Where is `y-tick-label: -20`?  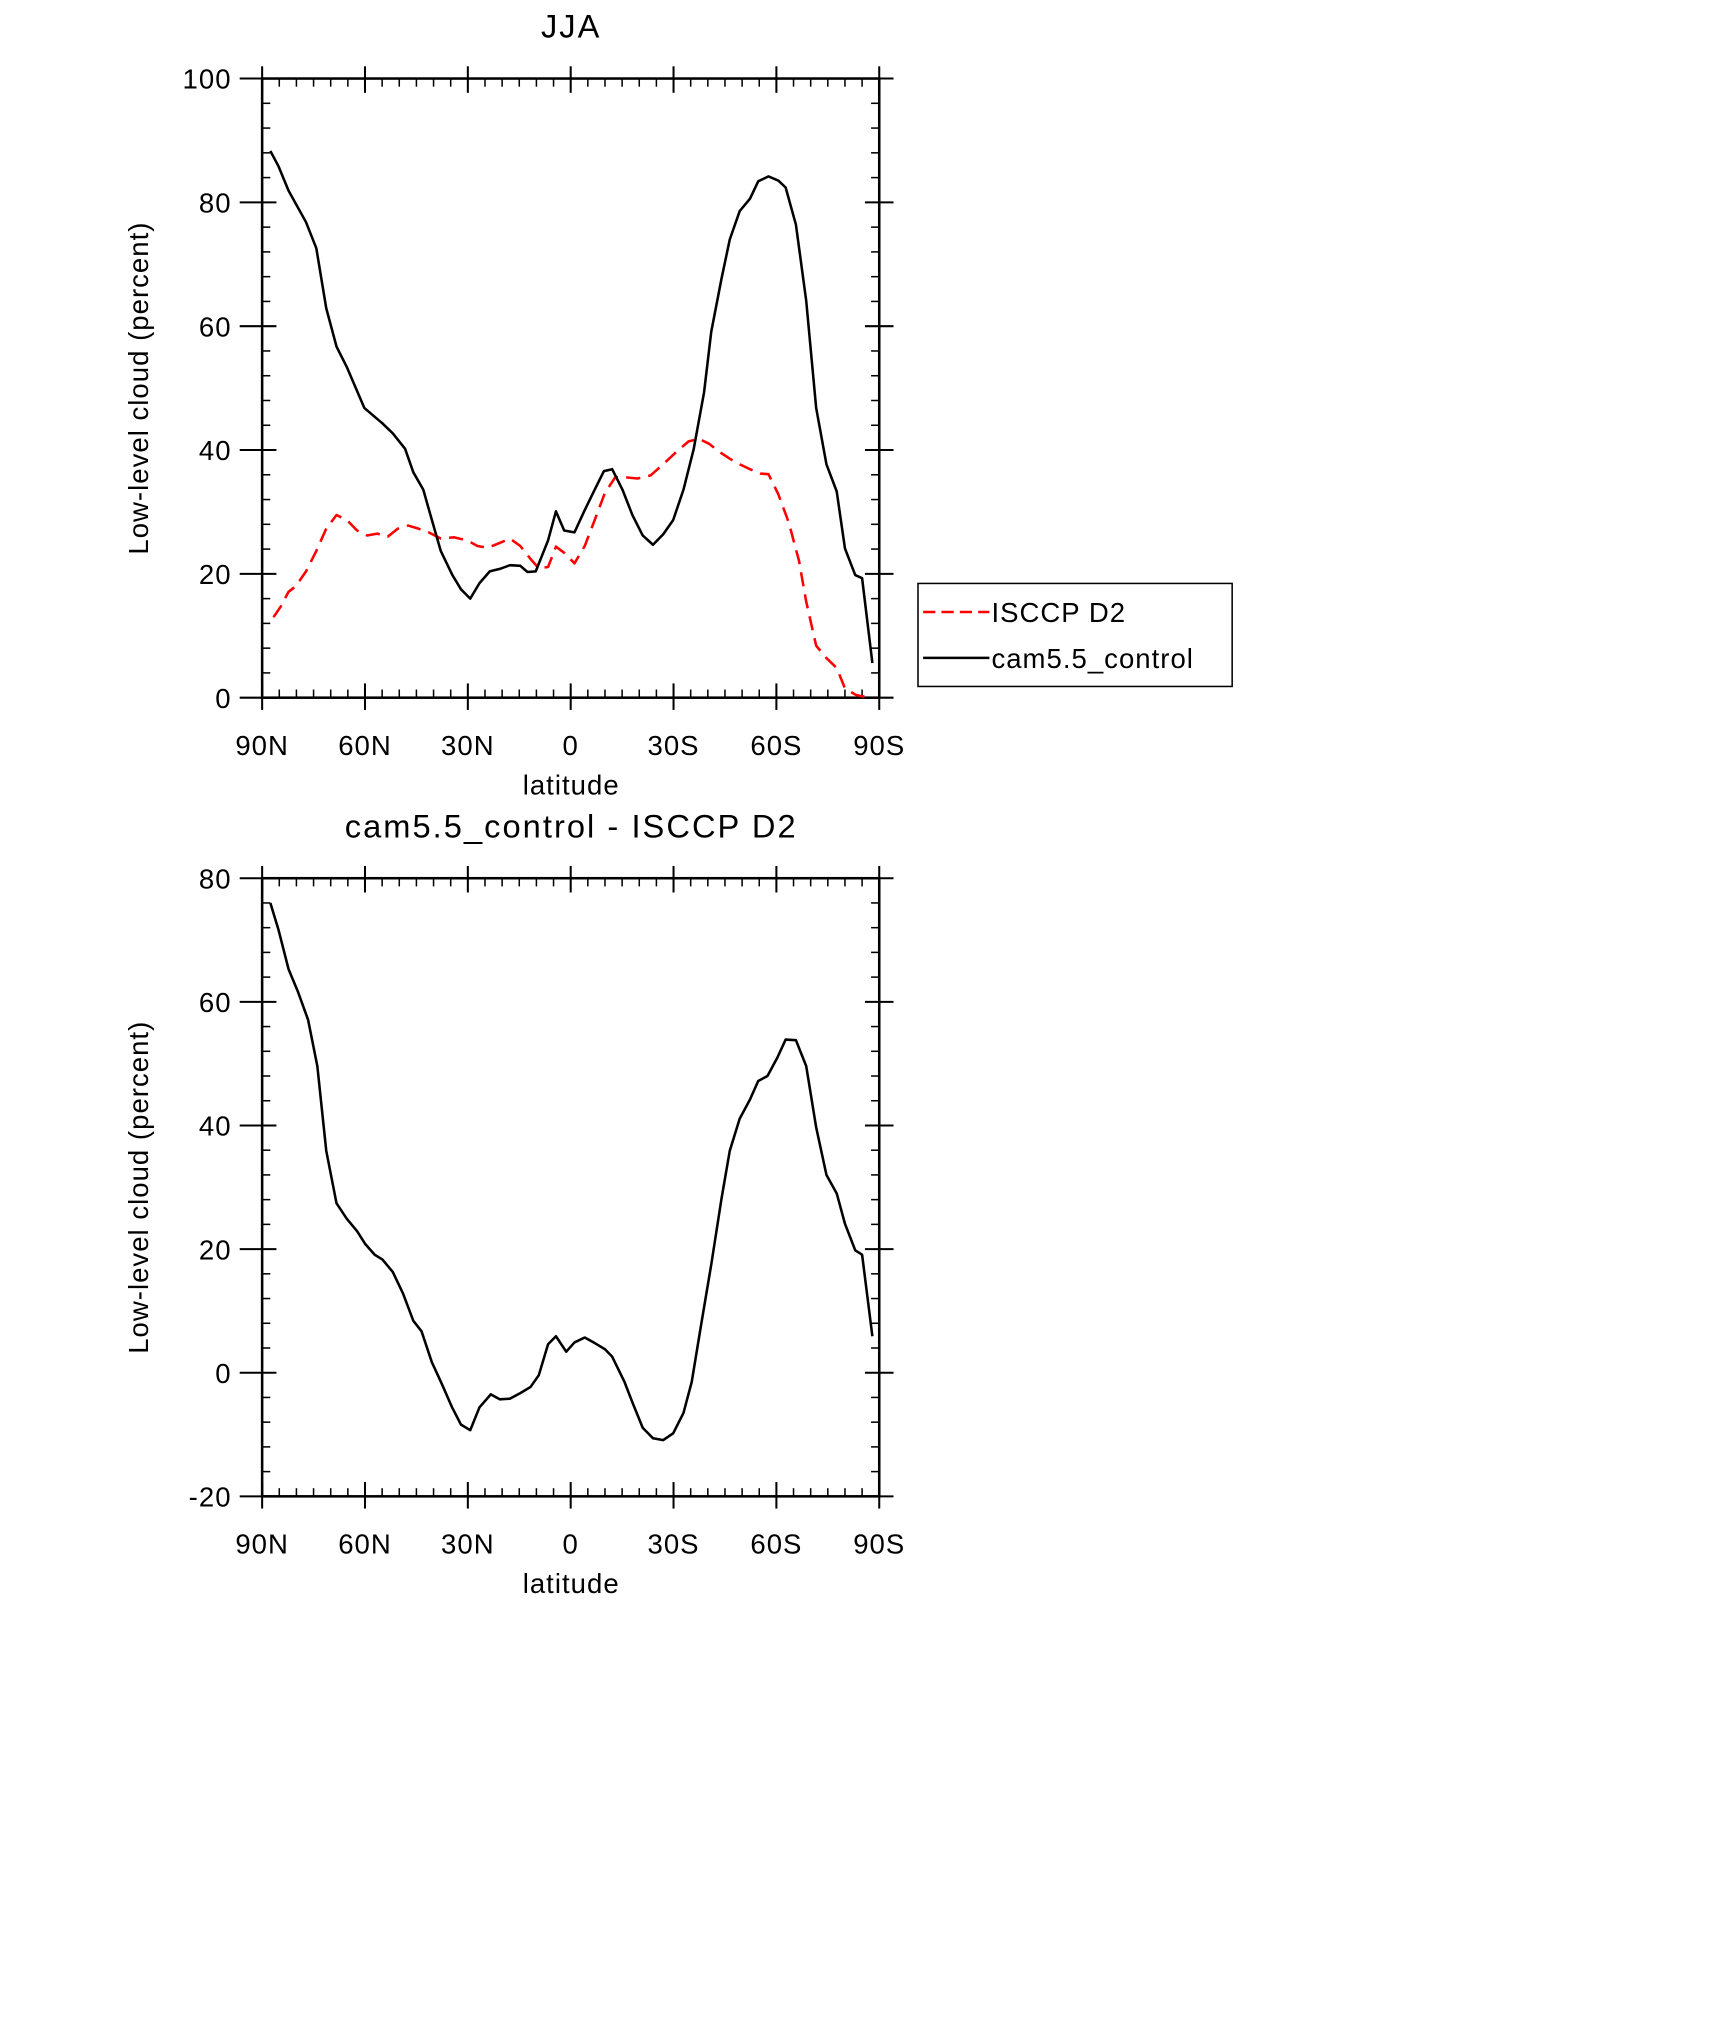
y-tick-label: -20 is located at coordinates (210, 1497).